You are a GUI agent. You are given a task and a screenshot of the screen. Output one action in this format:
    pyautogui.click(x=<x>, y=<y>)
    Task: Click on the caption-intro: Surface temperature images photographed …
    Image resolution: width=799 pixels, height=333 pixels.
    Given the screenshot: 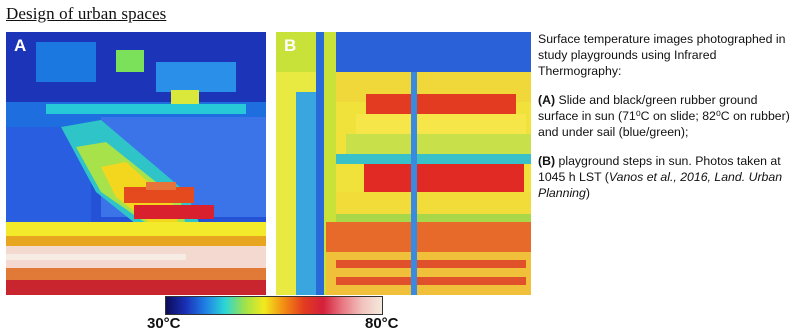 What is the action you would take?
    pyautogui.click(x=662, y=55)
    